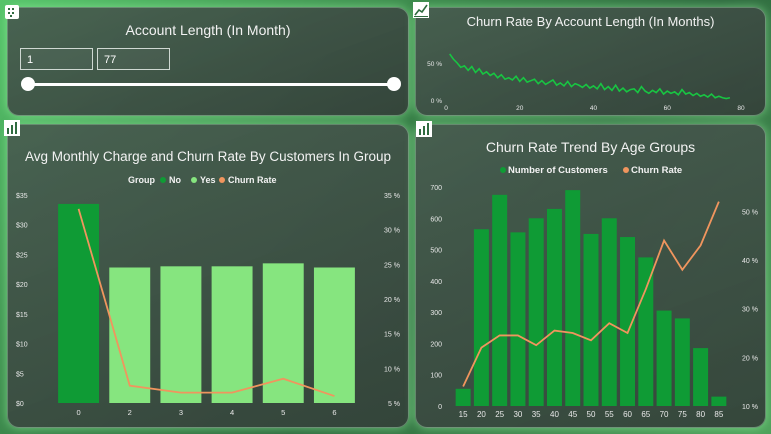 The width and height of the screenshot is (771, 434). I want to click on y2-tick-label: 15 %, so click(392, 335).